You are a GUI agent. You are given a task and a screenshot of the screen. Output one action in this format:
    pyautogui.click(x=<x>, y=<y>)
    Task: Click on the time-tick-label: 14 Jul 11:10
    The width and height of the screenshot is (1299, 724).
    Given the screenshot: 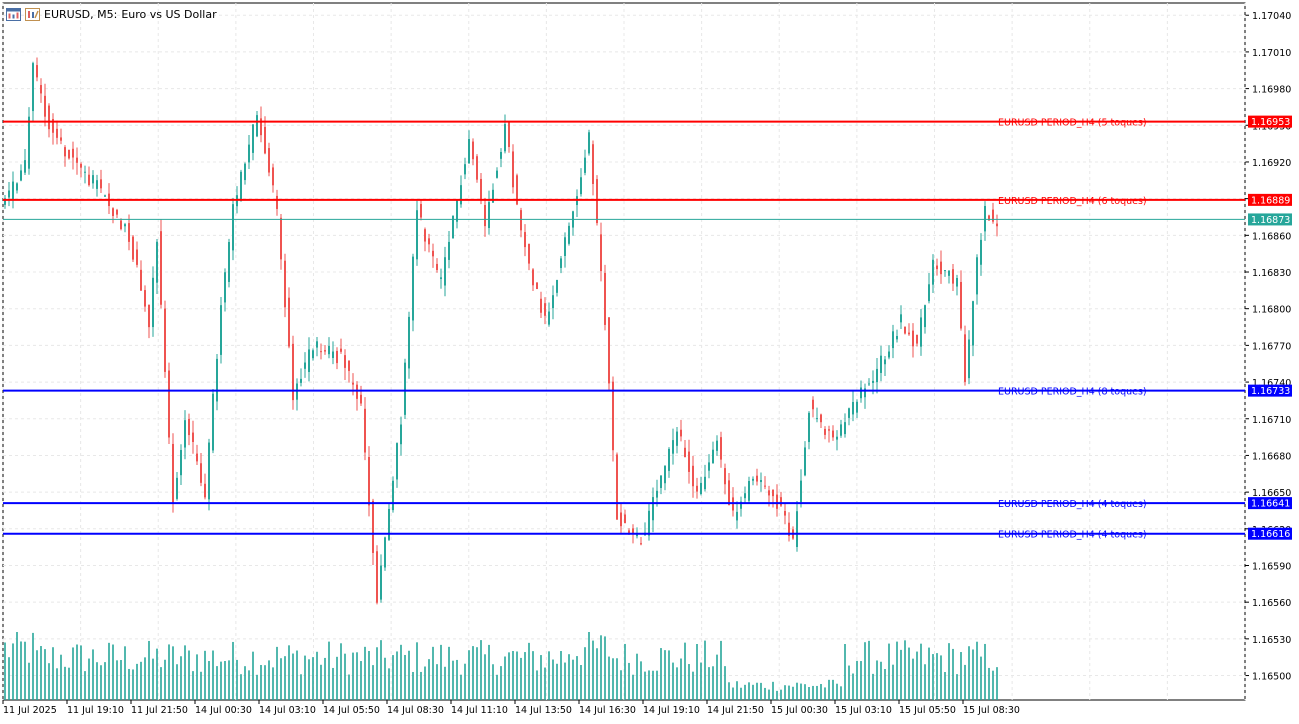 What is the action you would take?
    pyautogui.click(x=479, y=710)
    